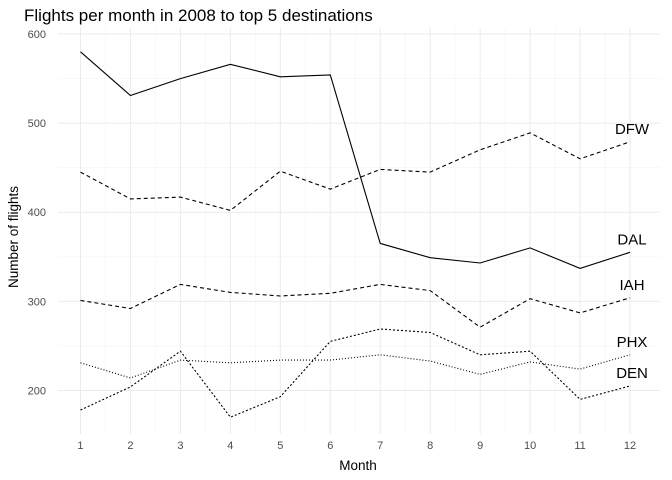 This screenshot has width=672, height=480. Describe the element at coordinates (430, 446) in the screenshot. I see `x-tick-label: 8` at that location.